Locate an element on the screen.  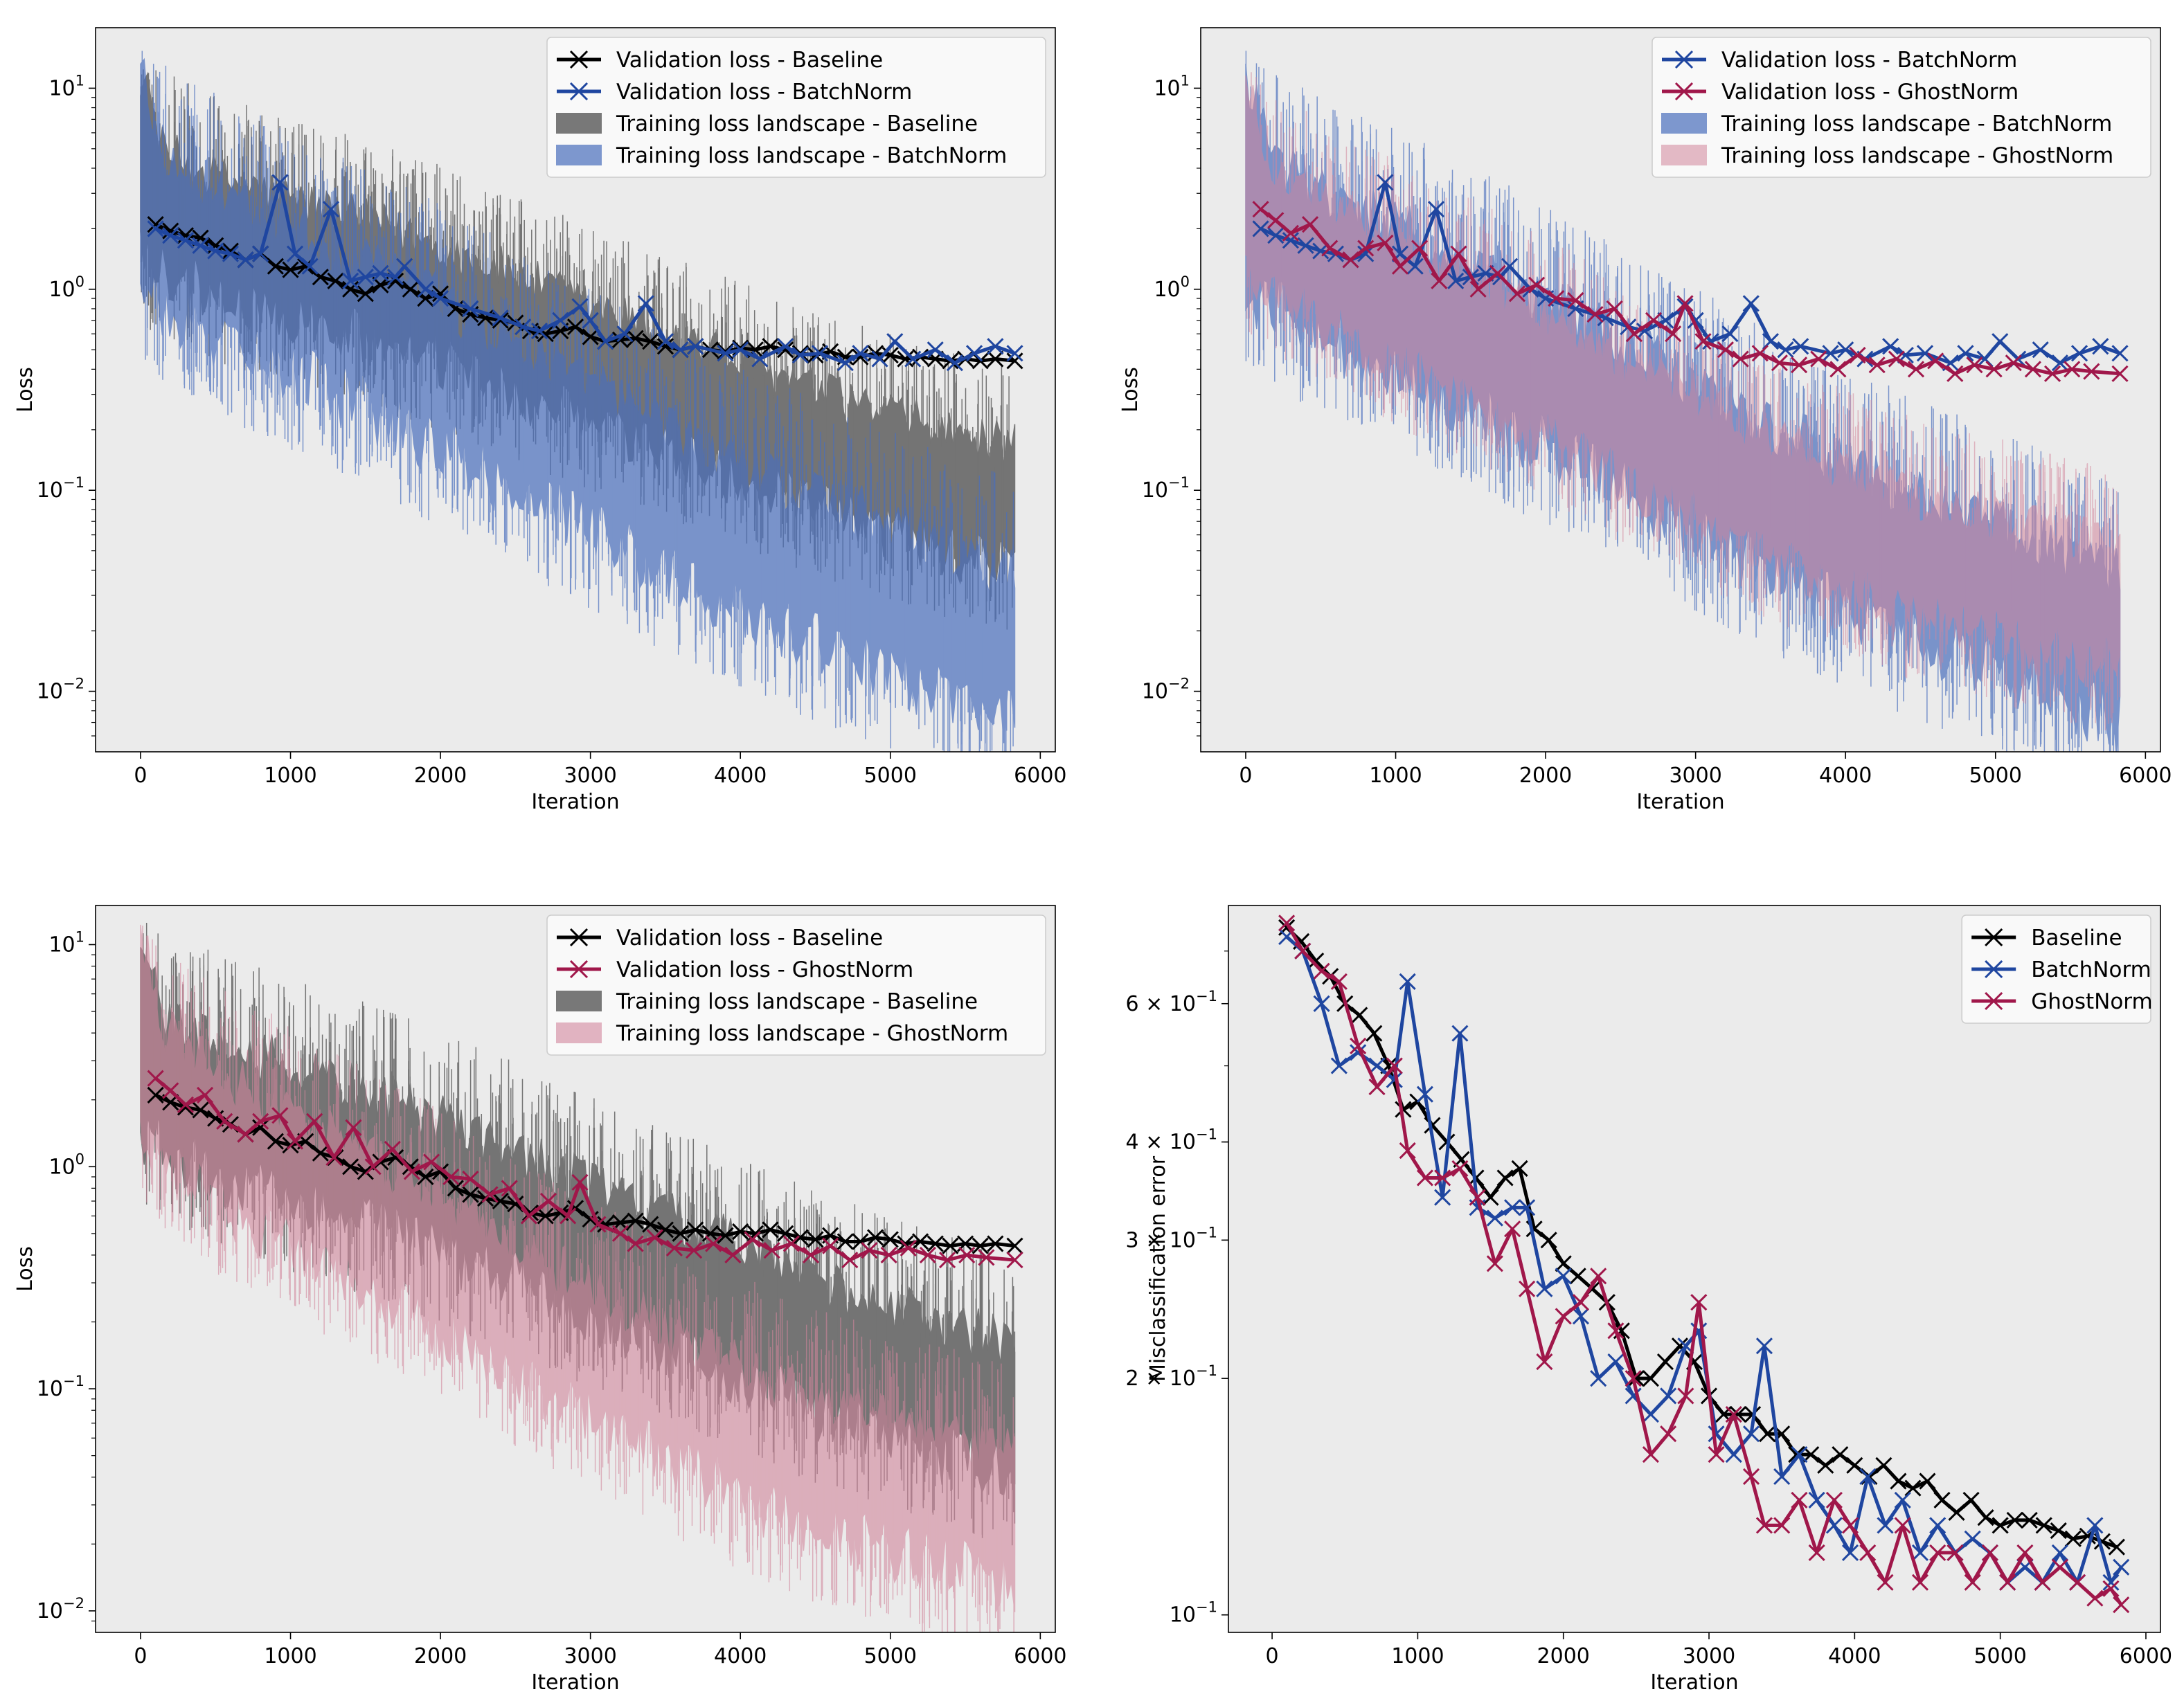
legend-label: Training loss landscape - BatchNorm is located at coordinates (811, 155).